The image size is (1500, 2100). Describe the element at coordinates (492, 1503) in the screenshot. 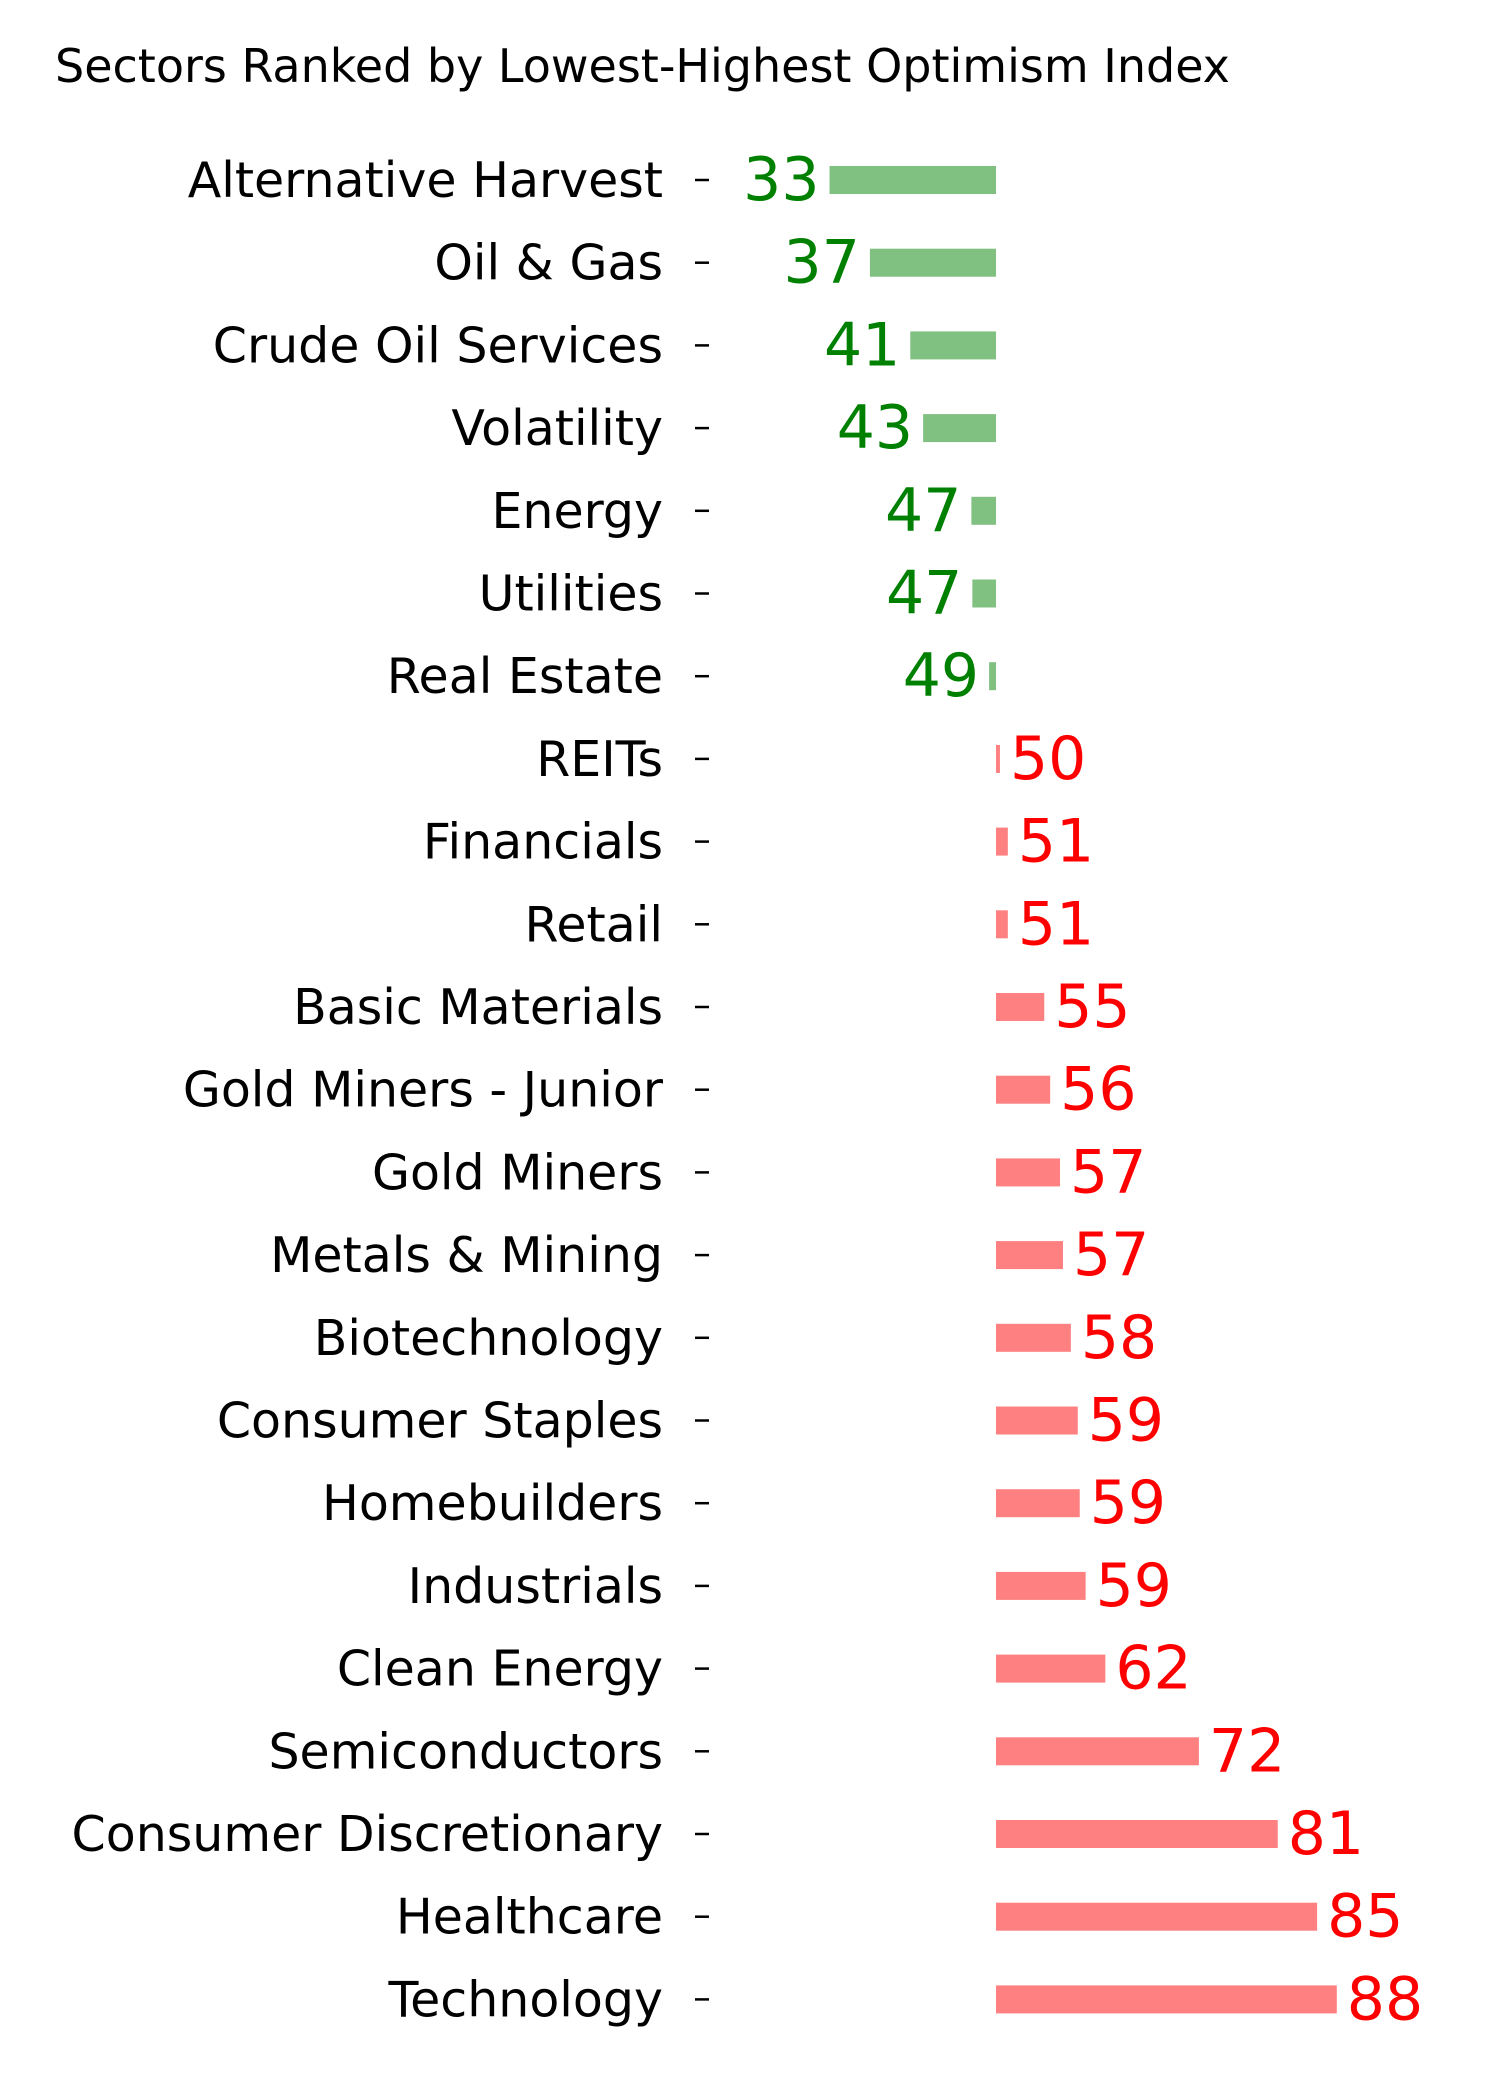

I see `tick-label-homebuilders: Homebuilders` at that location.